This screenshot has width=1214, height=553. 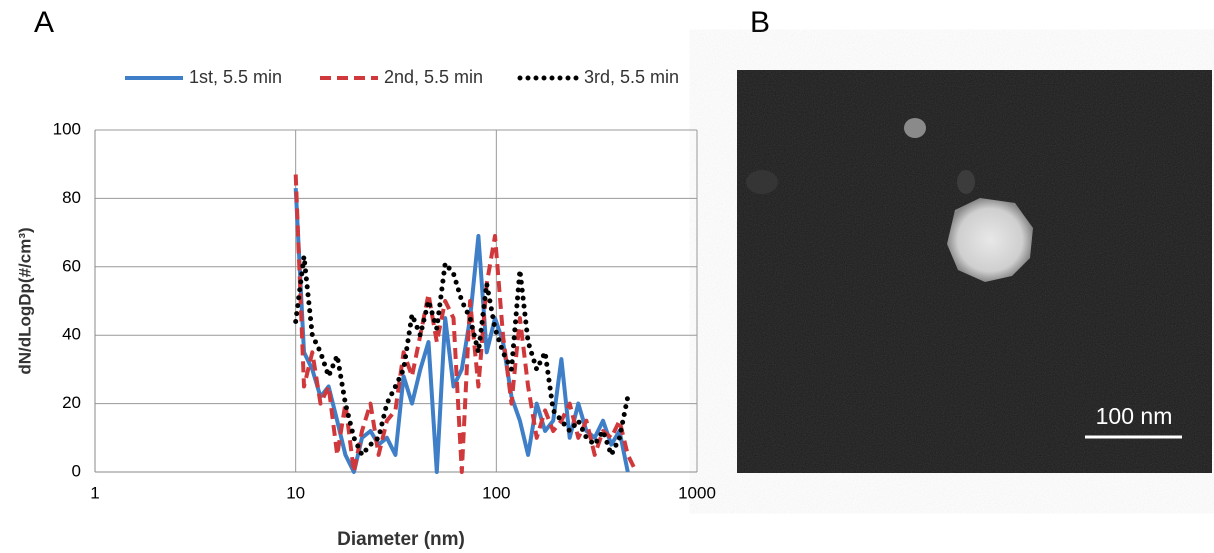 I want to click on x-axis-label: Diameter (nm), so click(x=401, y=539).